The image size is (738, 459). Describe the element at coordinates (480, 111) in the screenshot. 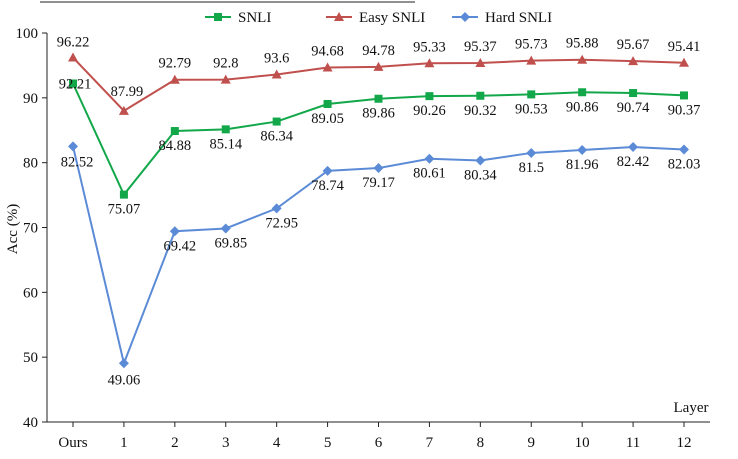

I see `data-label-snli: 90.32` at that location.